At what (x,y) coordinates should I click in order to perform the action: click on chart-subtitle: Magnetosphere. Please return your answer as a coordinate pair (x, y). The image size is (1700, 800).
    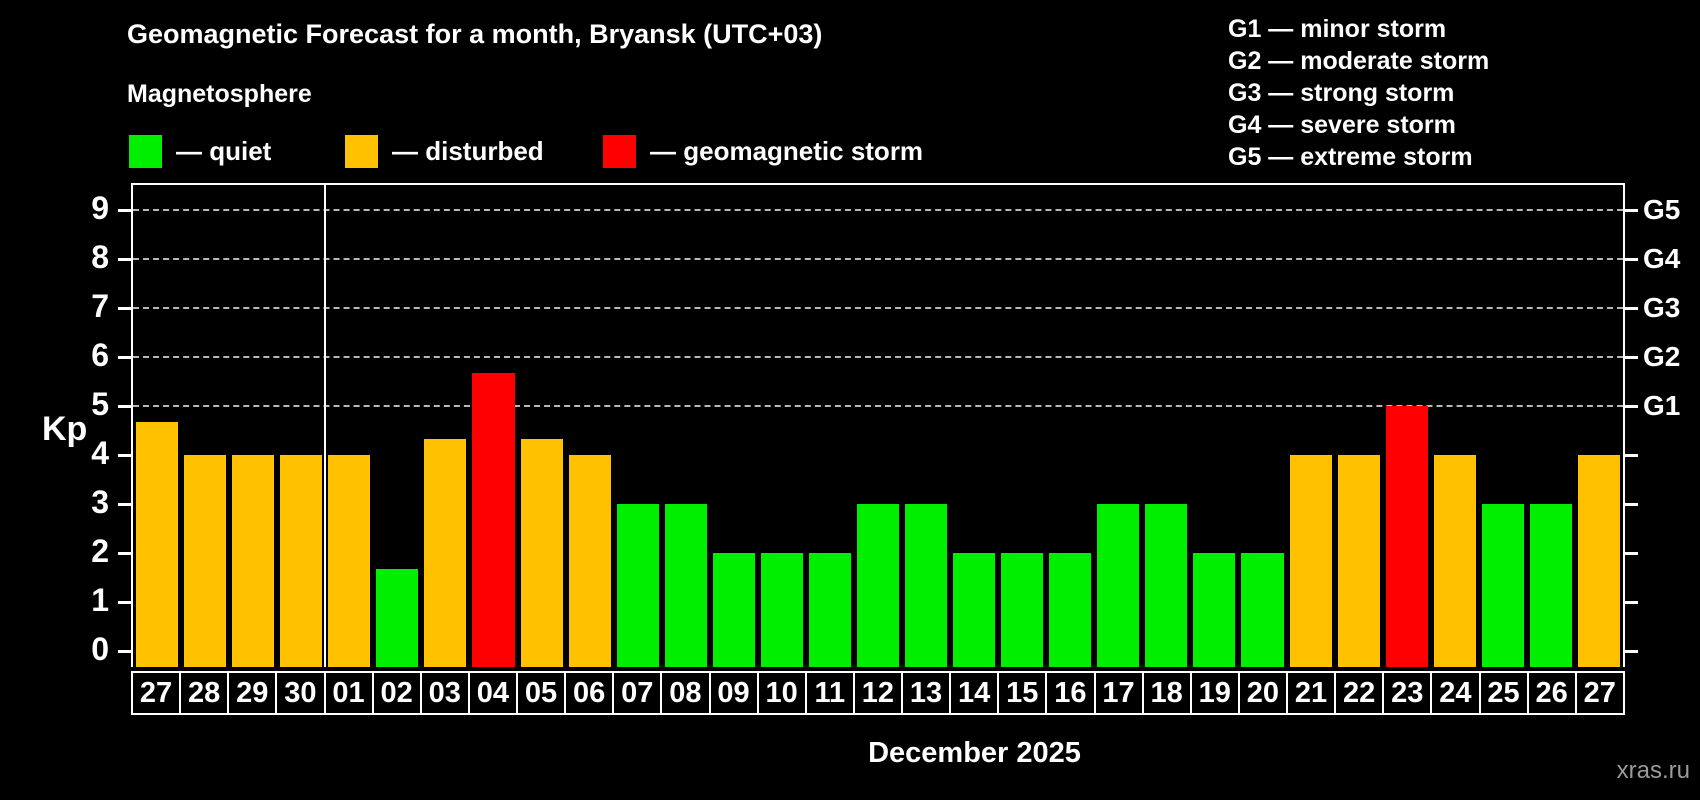
    Looking at the image, I should click on (219, 94).